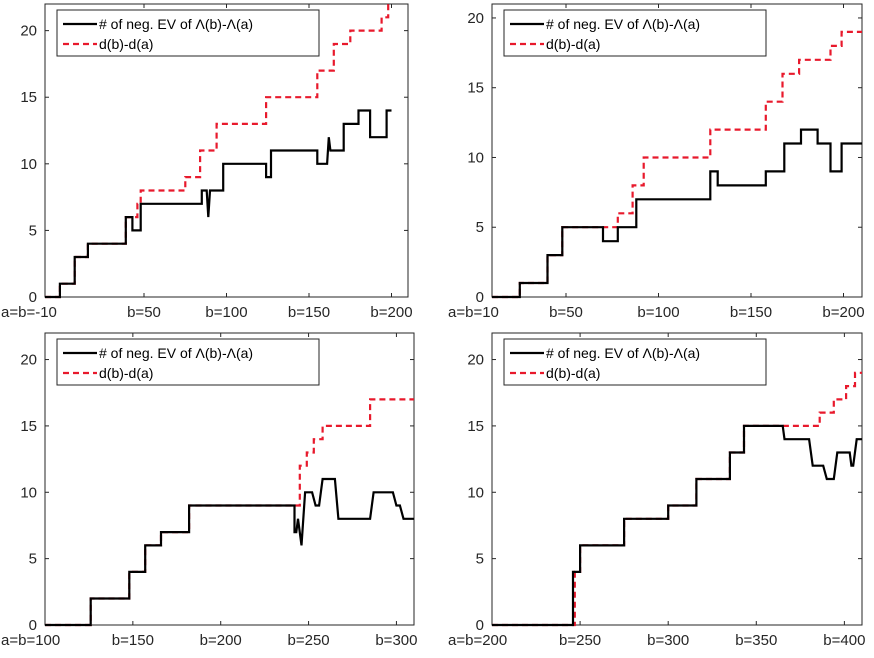 This screenshot has width=874, height=658. Describe the element at coordinates (477, 640) in the screenshot. I see `x-tick-label: a=b=200` at that location.